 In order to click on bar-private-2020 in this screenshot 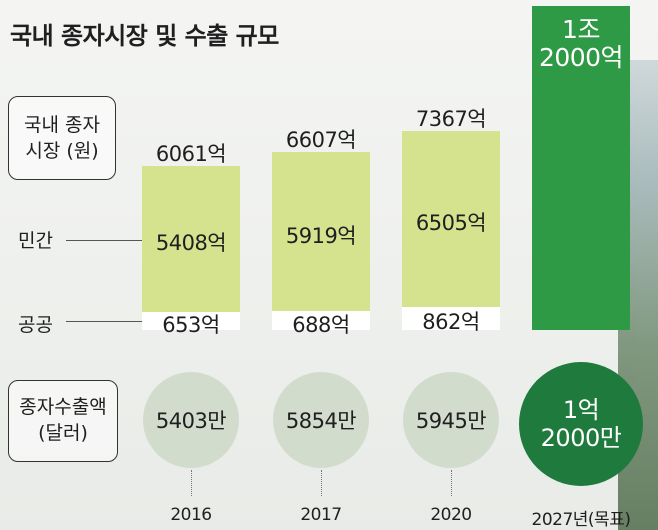, I will do `click(451, 219)`.